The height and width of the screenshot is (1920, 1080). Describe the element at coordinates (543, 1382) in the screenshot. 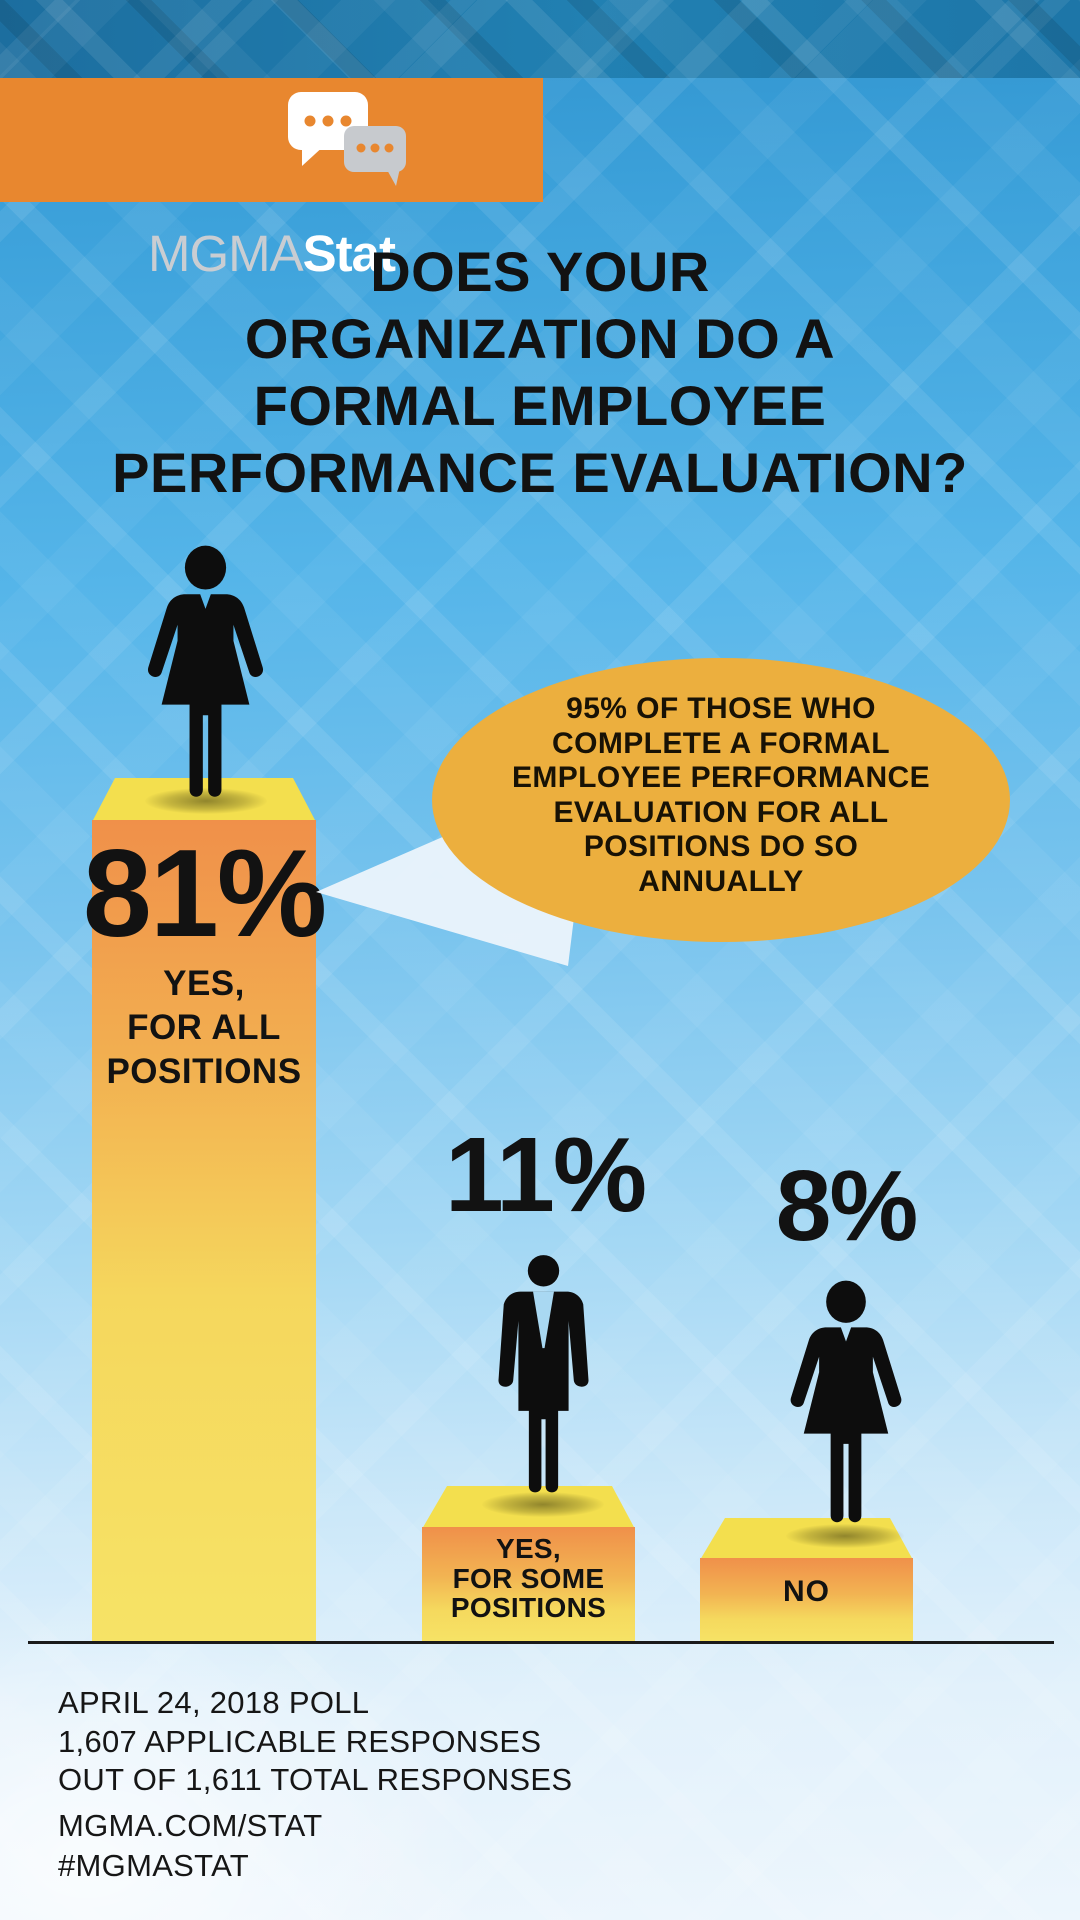

I see `man-figure-icon` at that location.